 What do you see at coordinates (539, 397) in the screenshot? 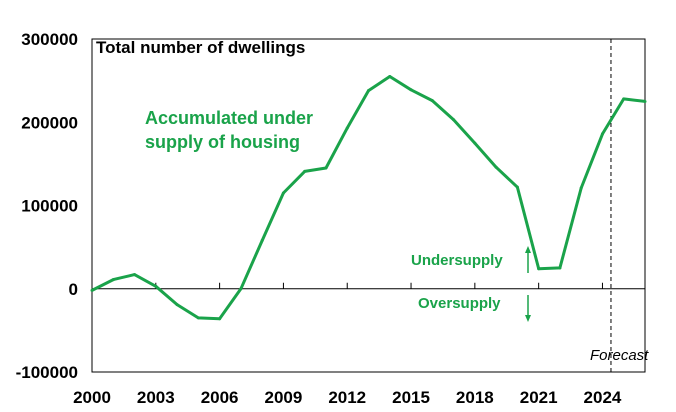
I see `x-tick-label: 2021` at bounding box center [539, 397].